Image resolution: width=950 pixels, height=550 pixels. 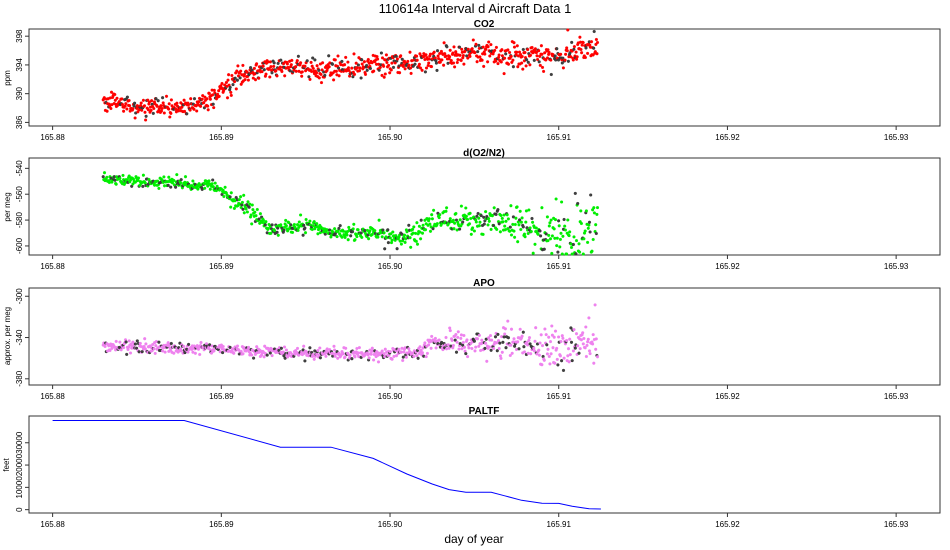 What do you see at coordinates (19, 122) in the screenshot?
I see `co2-y-tick-label: 386` at bounding box center [19, 122].